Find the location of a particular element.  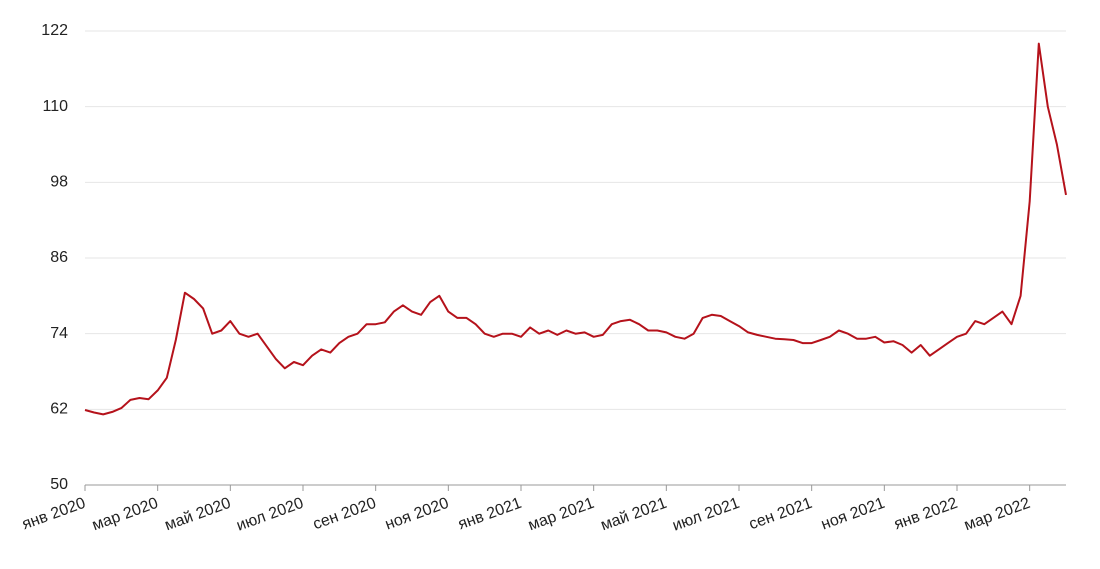

x-tick-label: мар 2022 is located at coordinates (997, 515).